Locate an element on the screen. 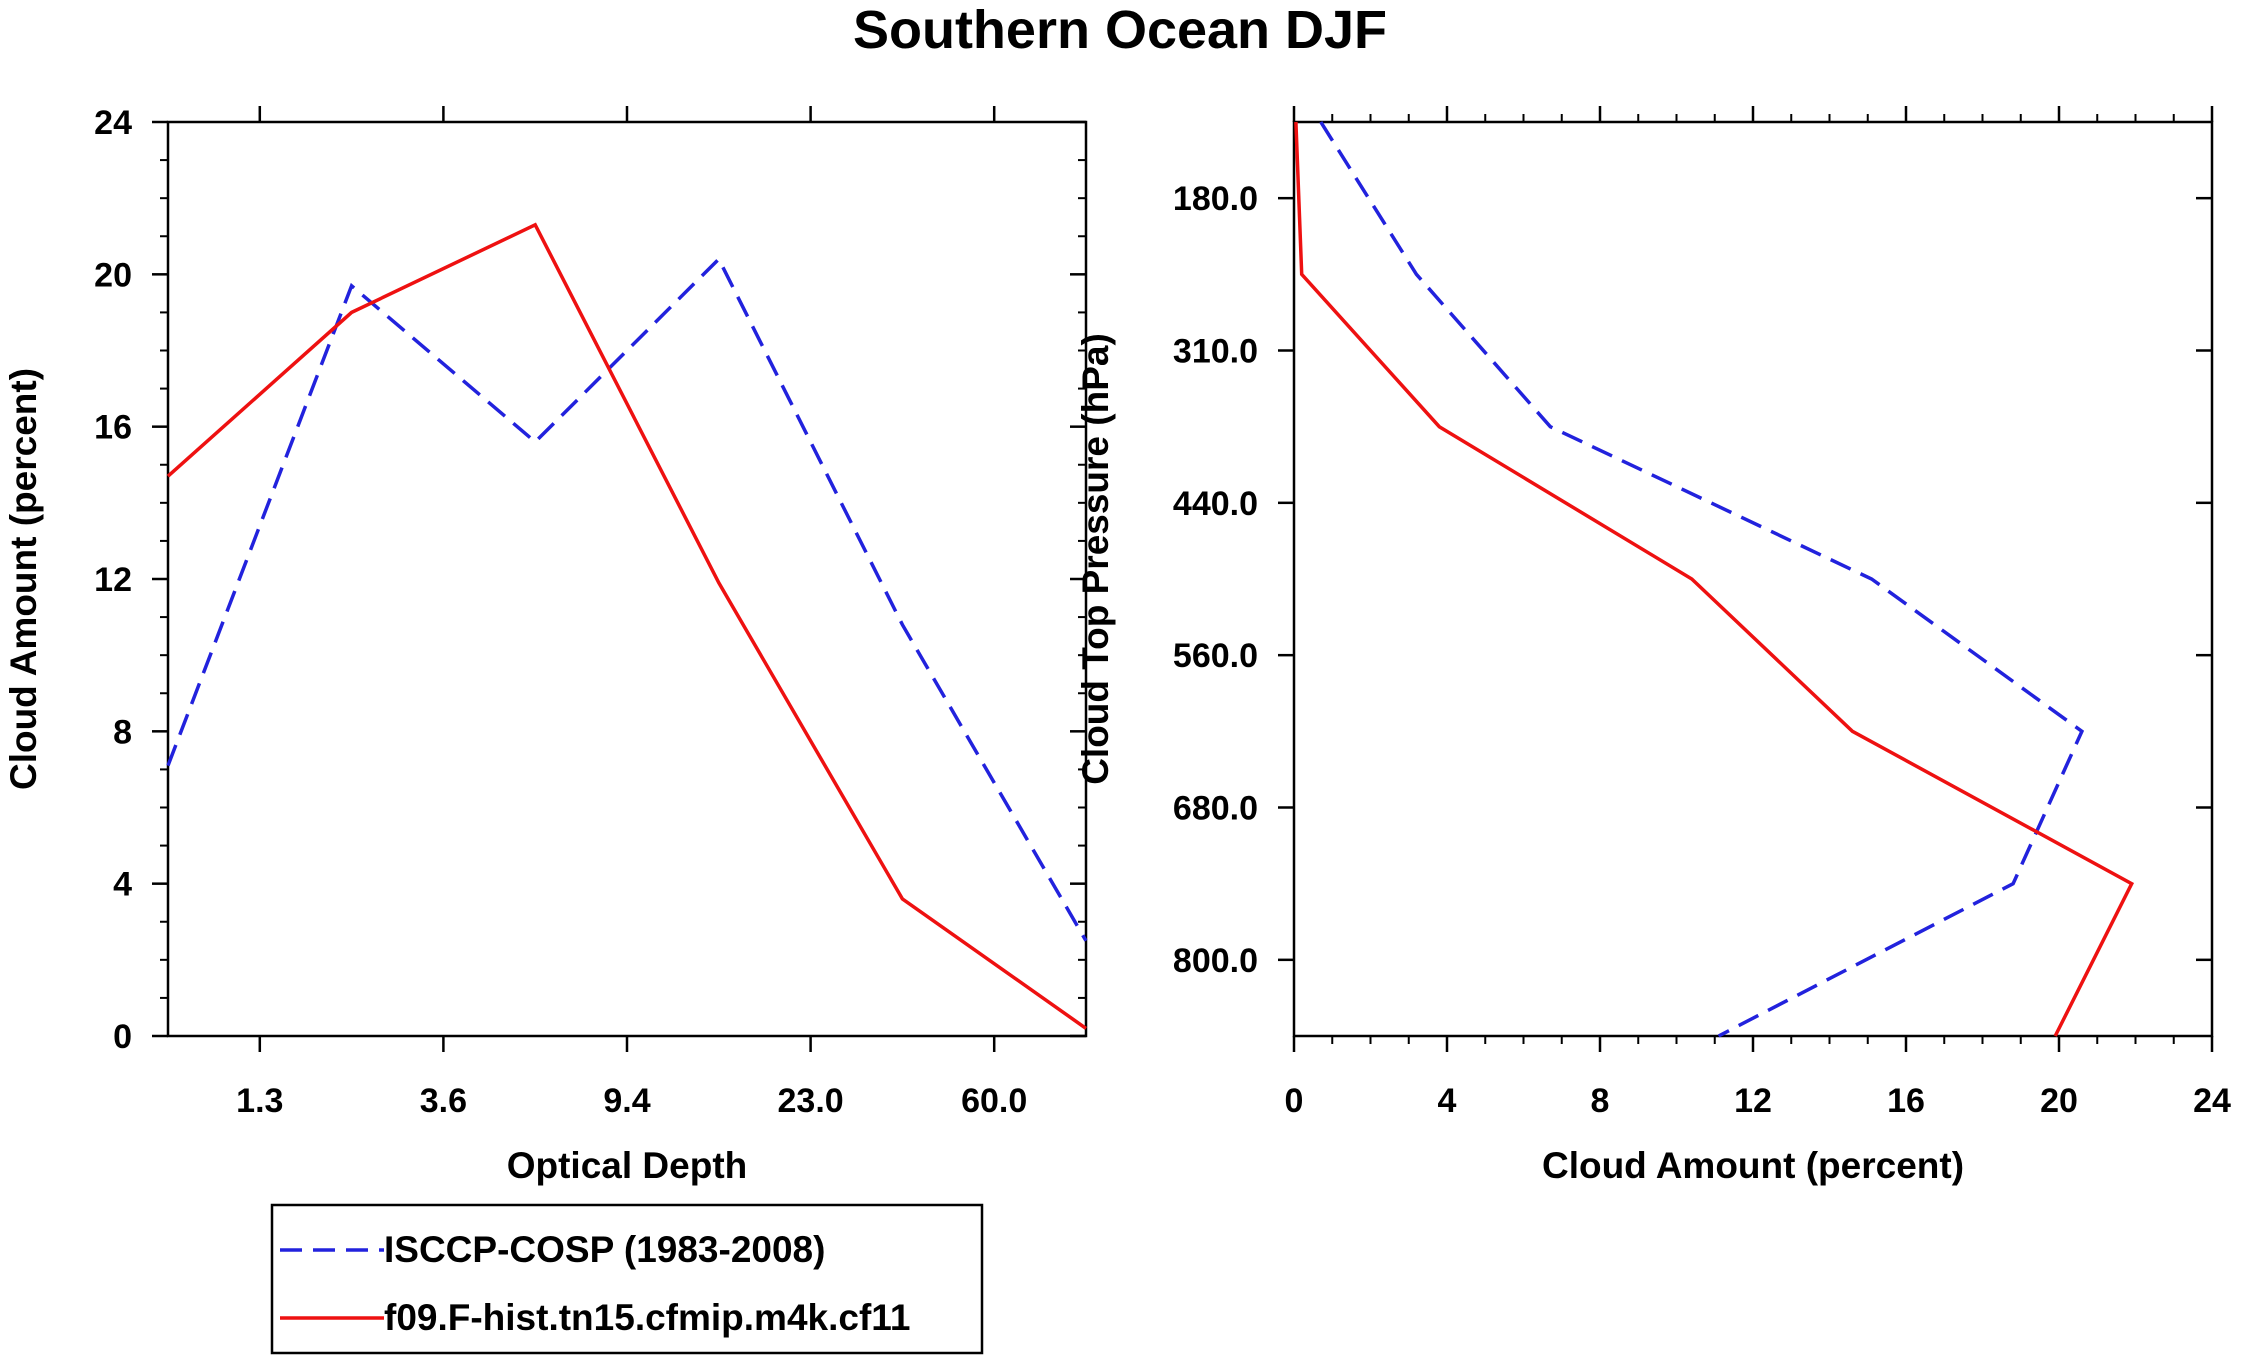 Image resolution: width=2241 pixels, height=1365 pixels. left-y-tick-label: 4 is located at coordinates (122, 885).